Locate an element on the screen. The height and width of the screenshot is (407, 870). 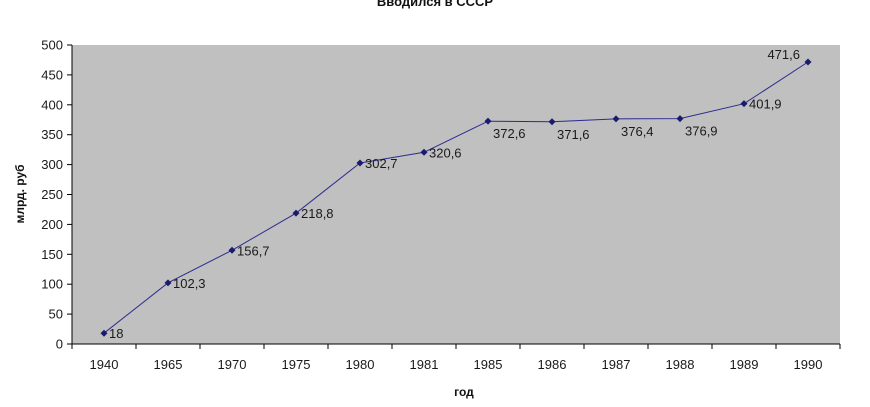
x-tick-label: 1987 is located at coordinates (616, 364).